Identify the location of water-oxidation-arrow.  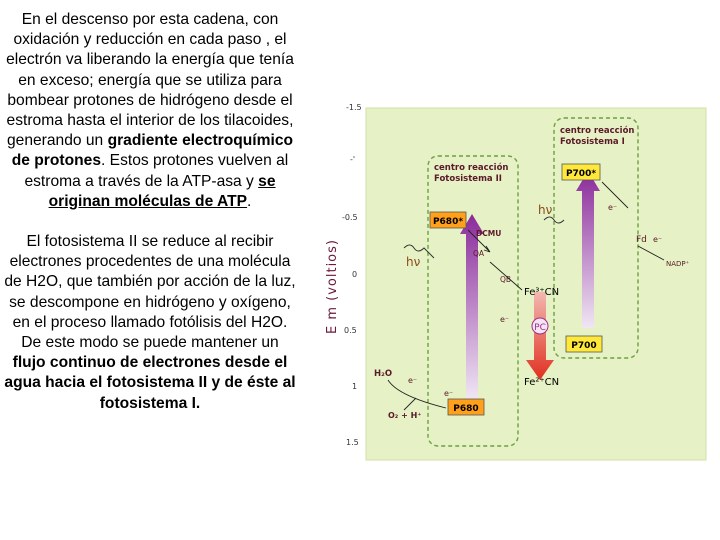
(417, 394).